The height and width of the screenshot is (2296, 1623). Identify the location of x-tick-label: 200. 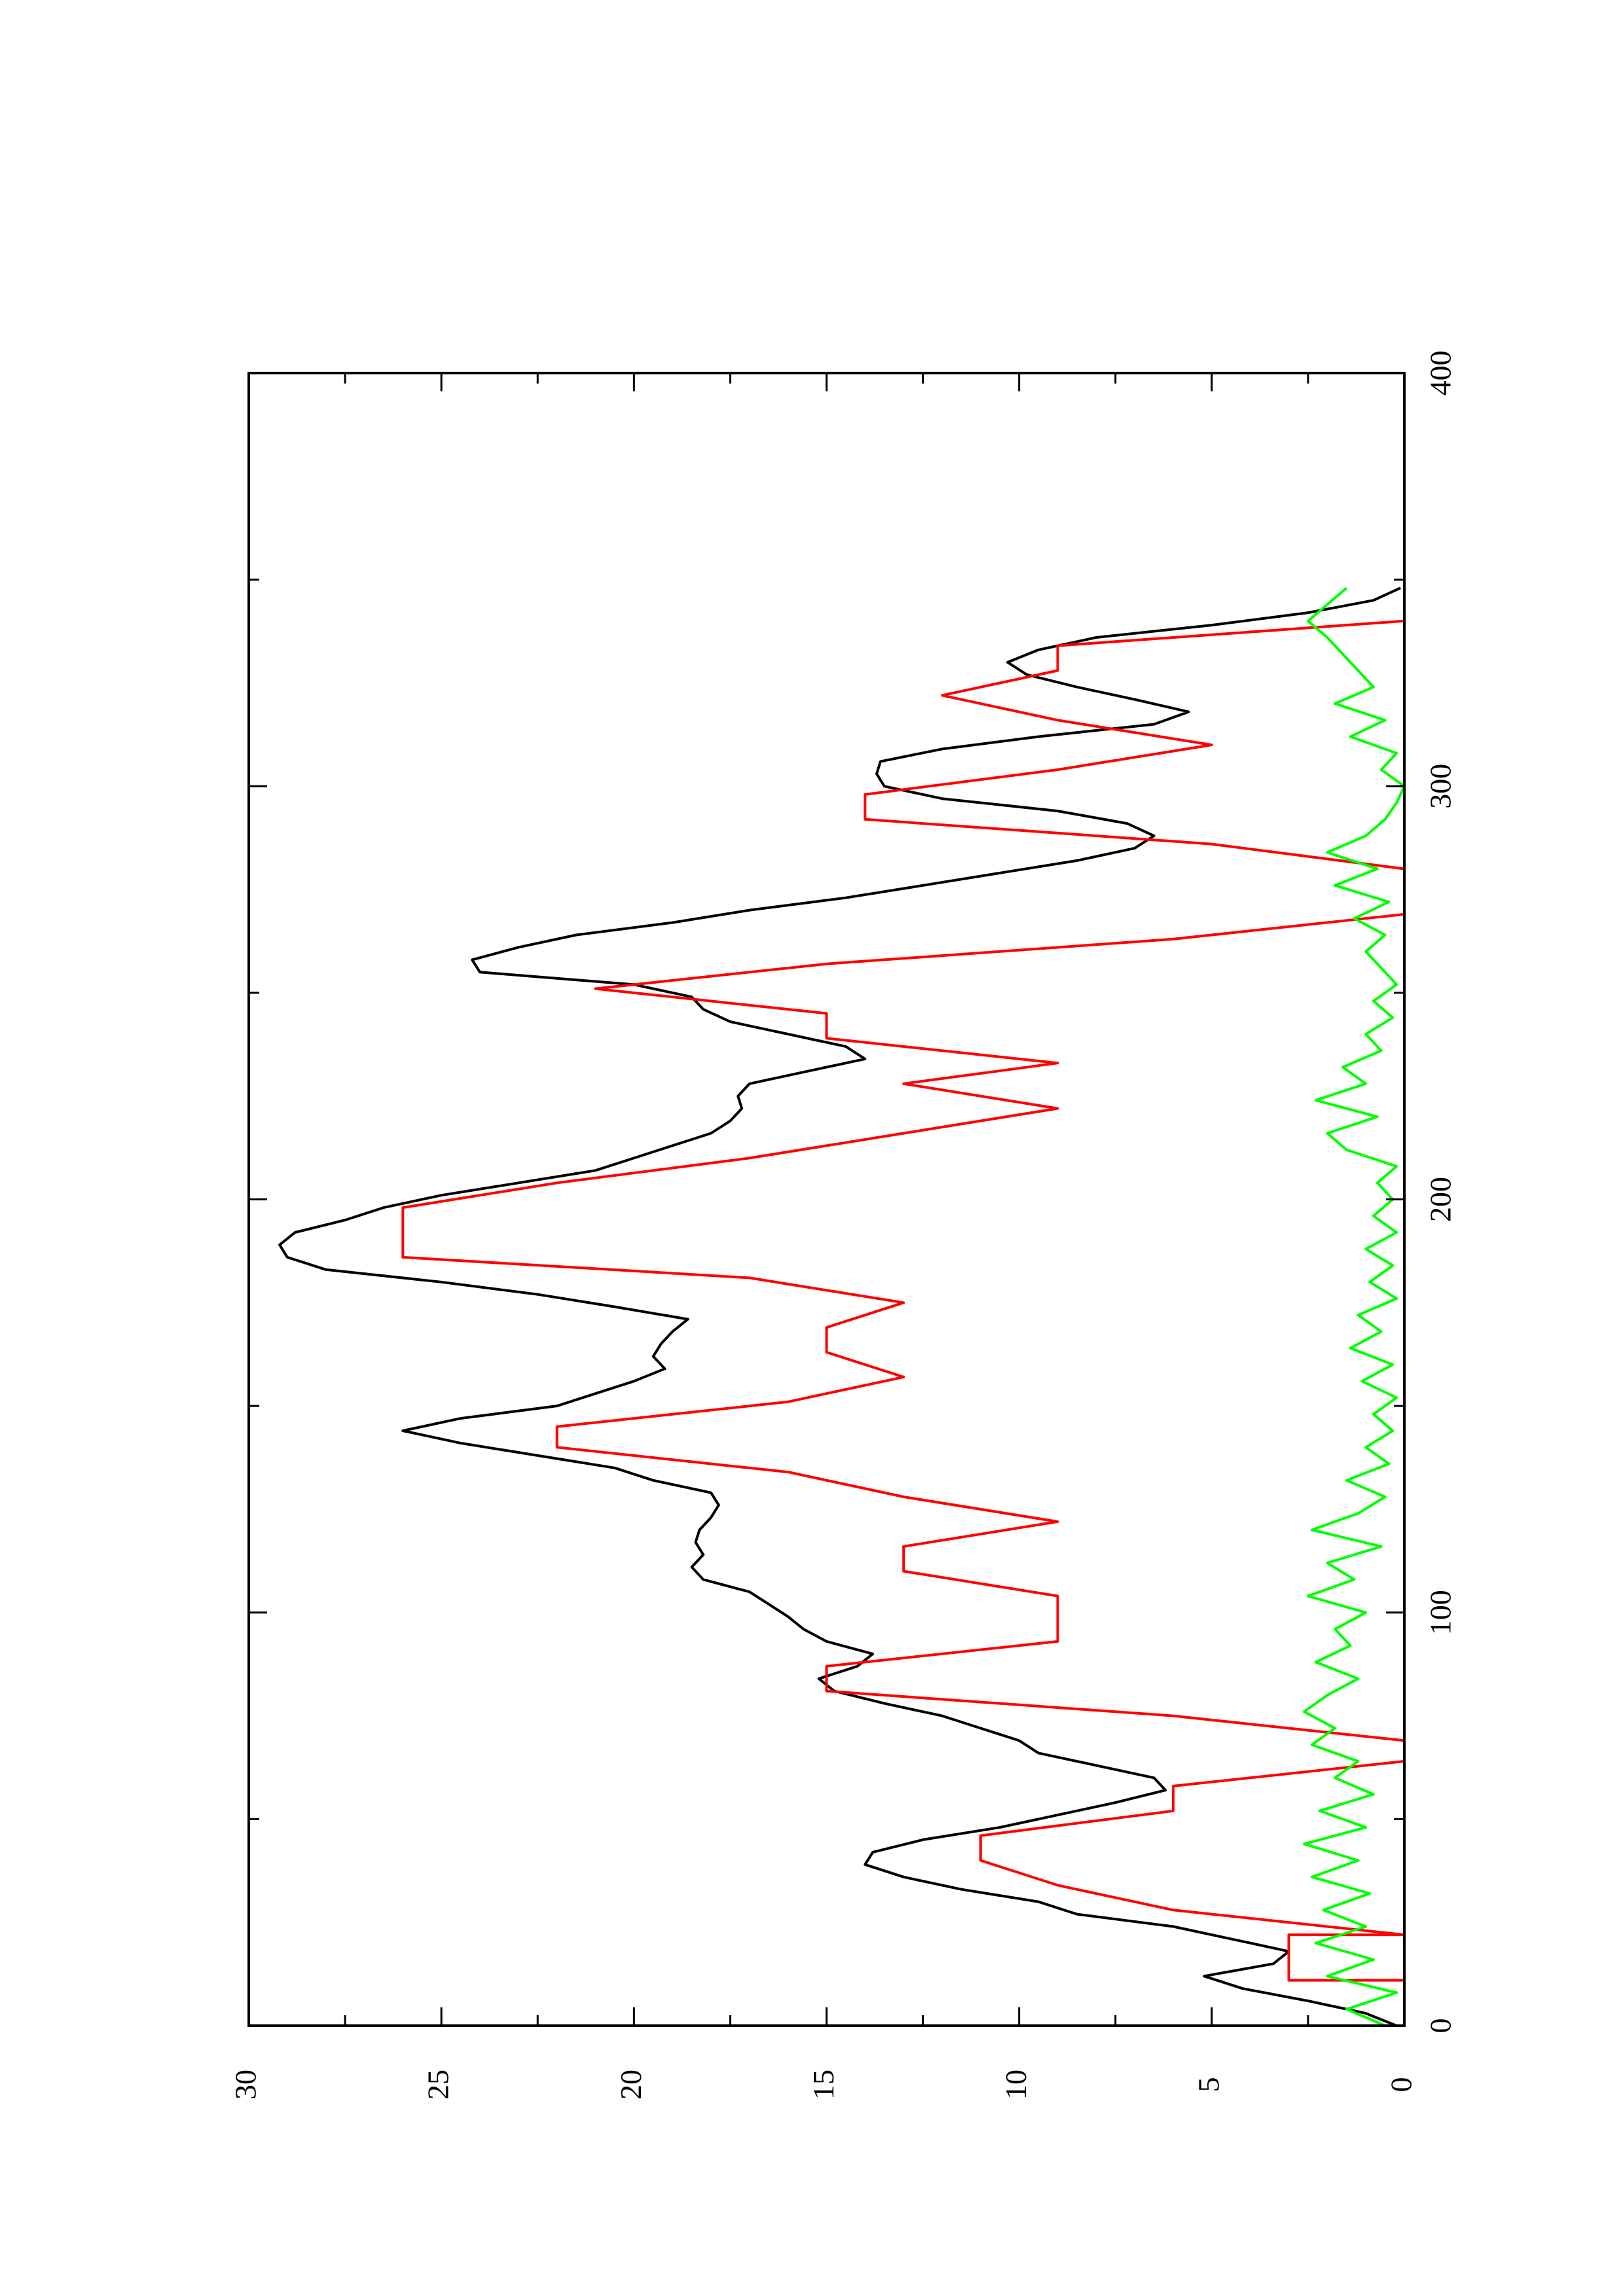
(1440, 1199).